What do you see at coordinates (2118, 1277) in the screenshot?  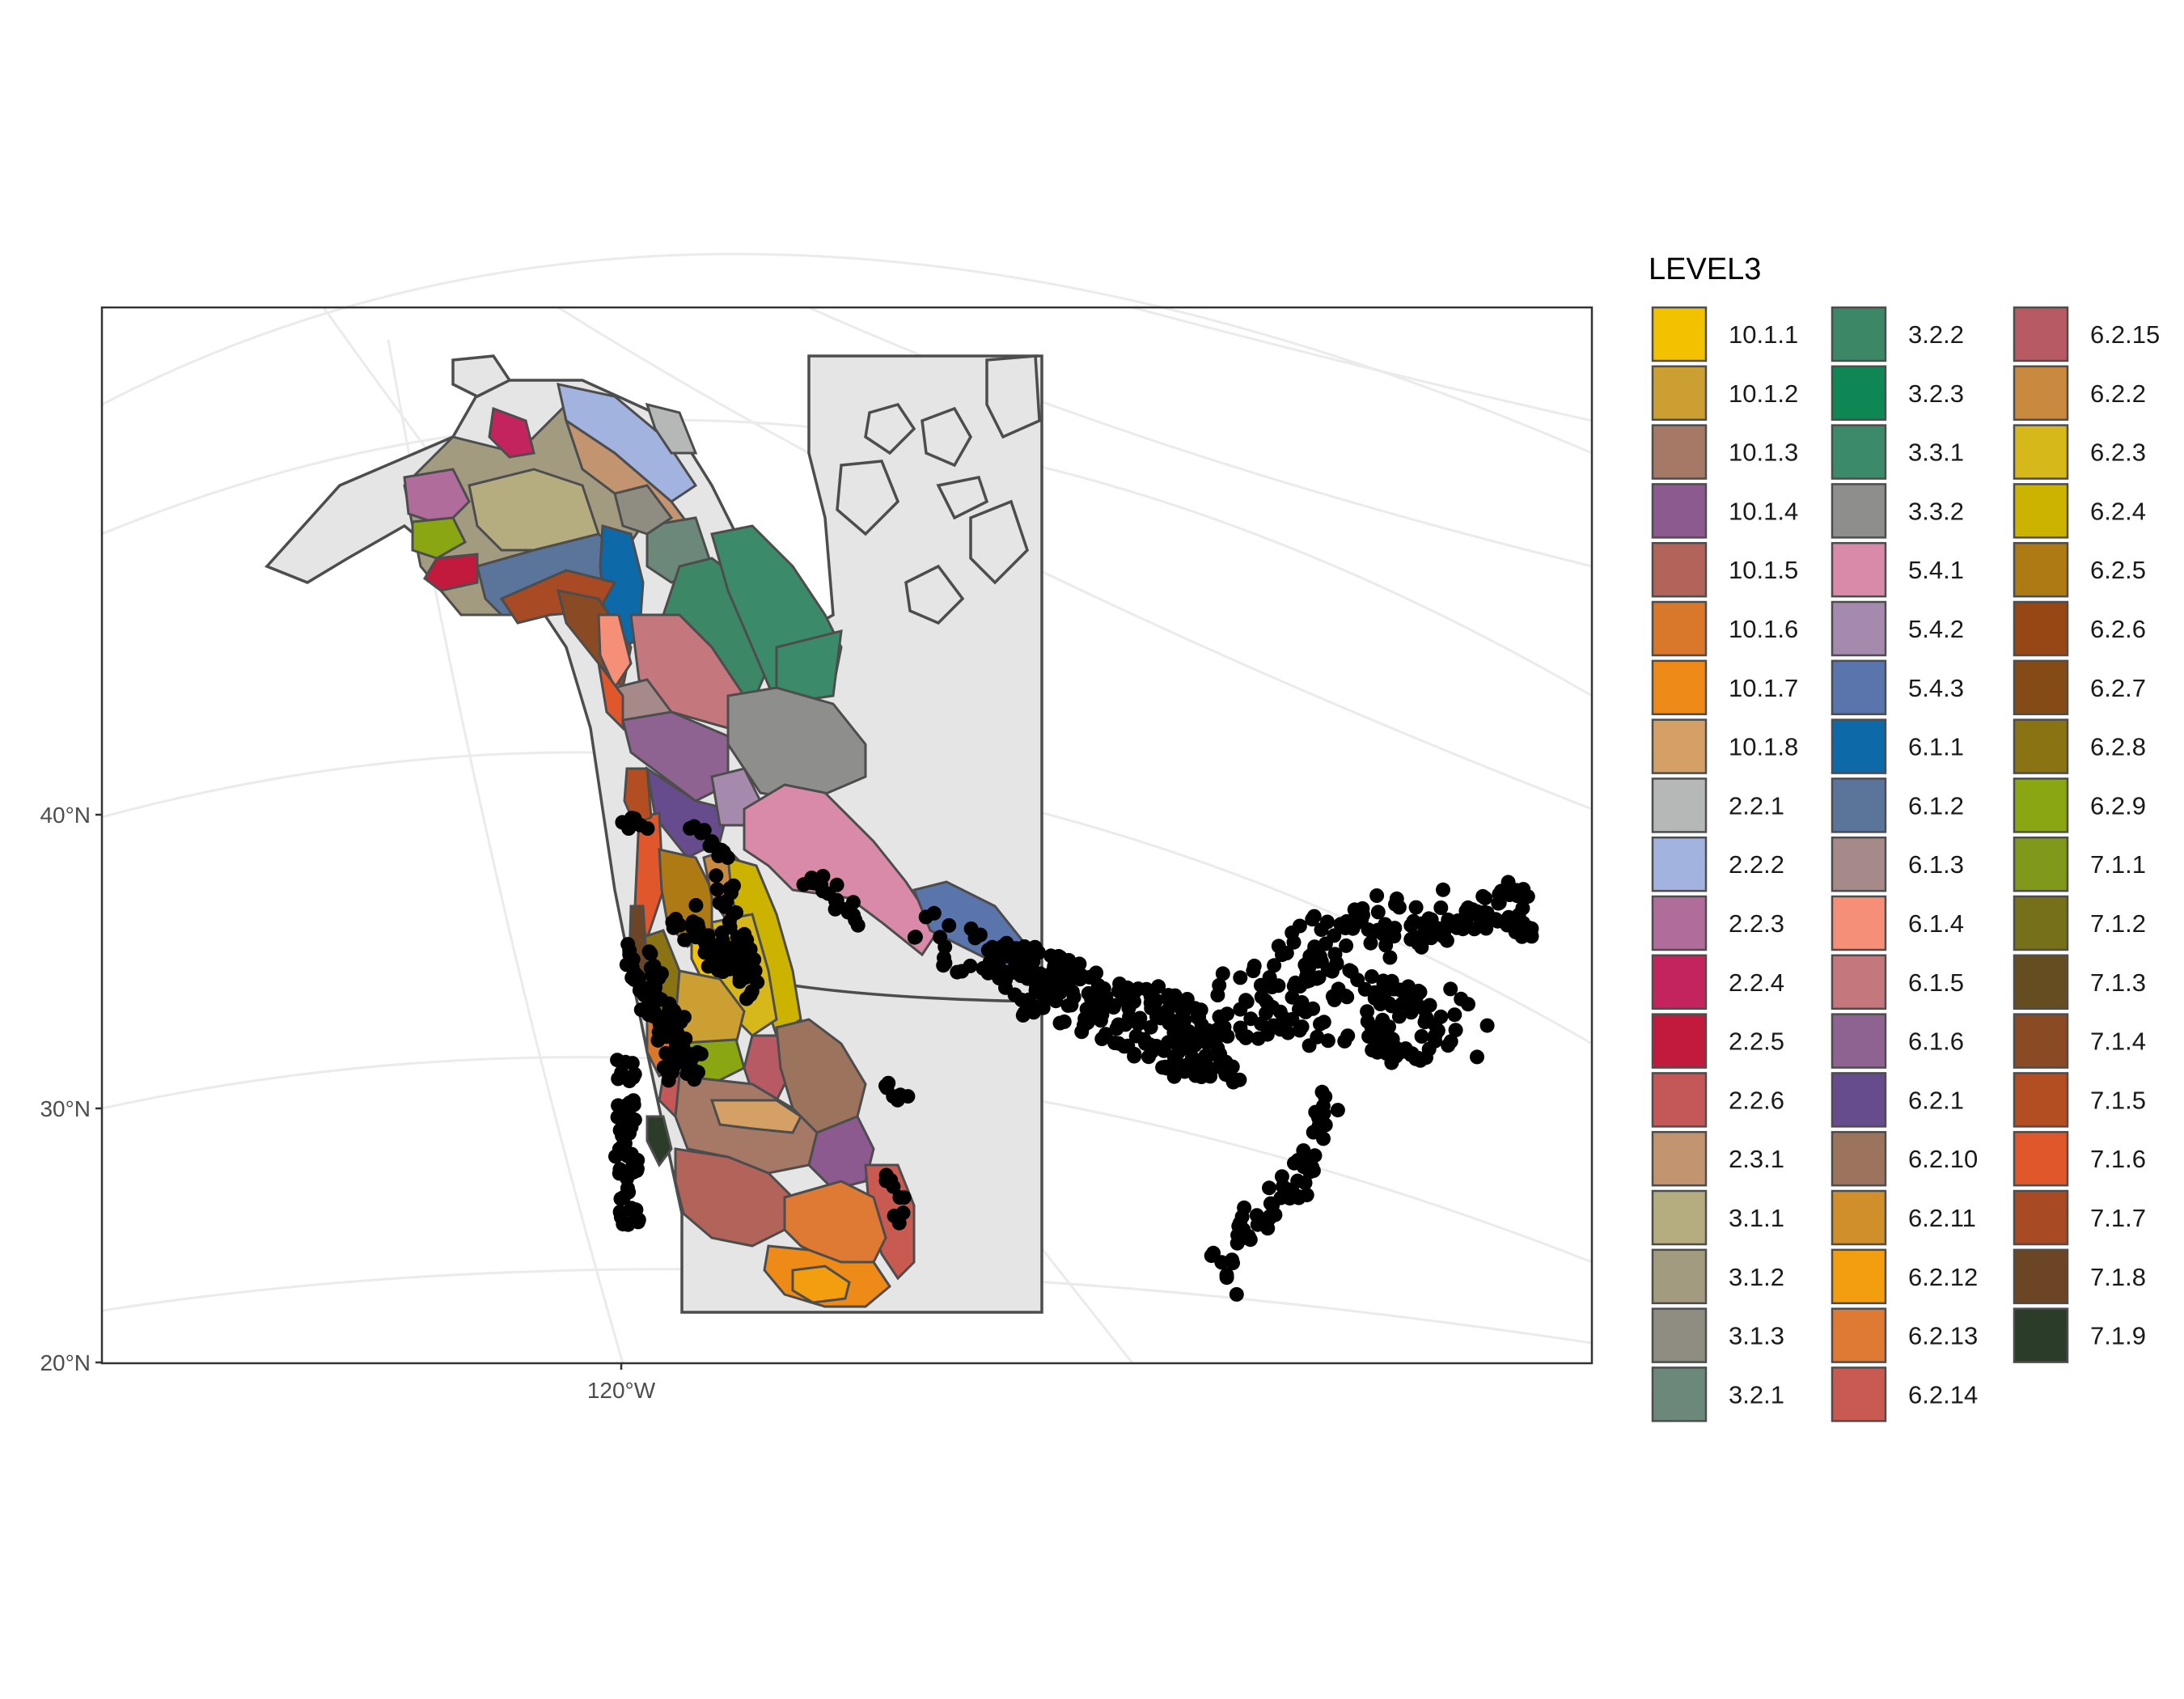 I see `legend-label-7-1-8: 7.1.8` at bounding box center [2118, 1277].